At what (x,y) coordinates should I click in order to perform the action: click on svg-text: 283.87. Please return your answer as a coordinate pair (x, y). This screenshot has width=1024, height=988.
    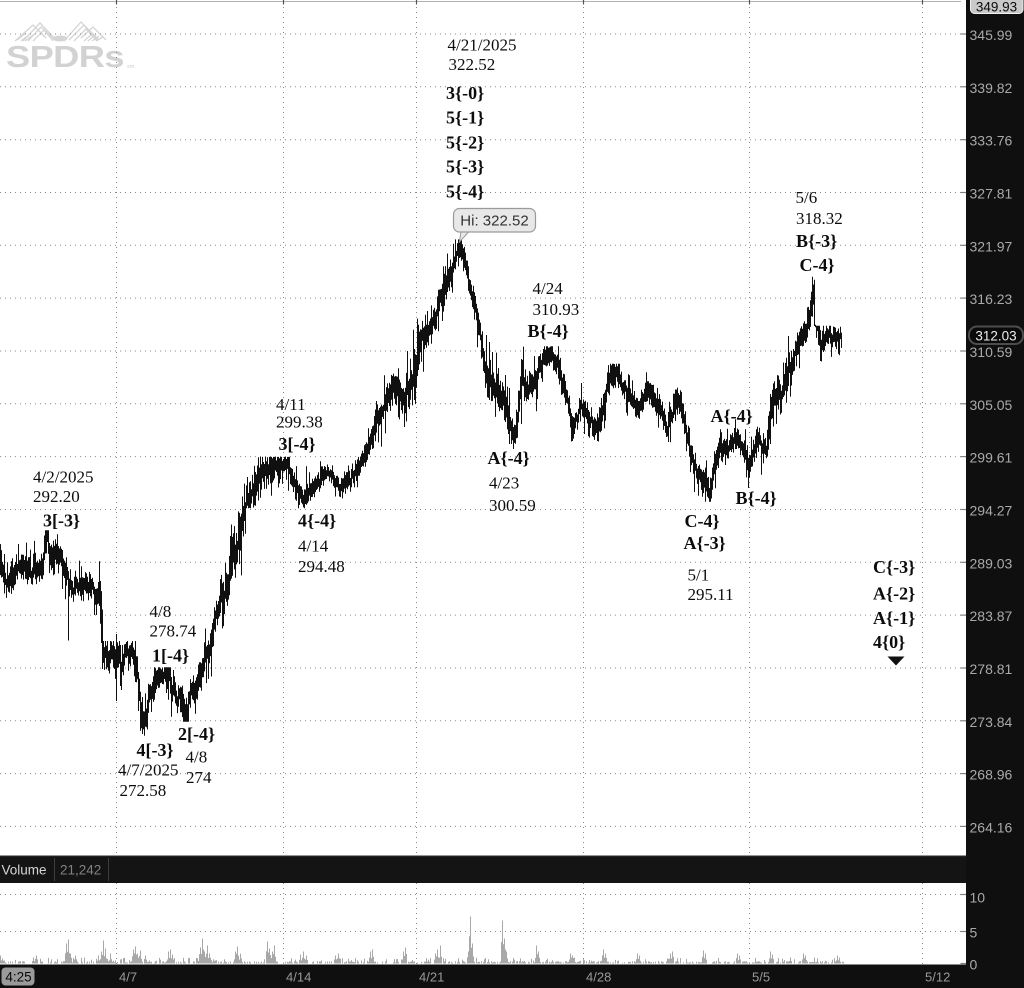
    Looking at the image, I should click on (991, 616).